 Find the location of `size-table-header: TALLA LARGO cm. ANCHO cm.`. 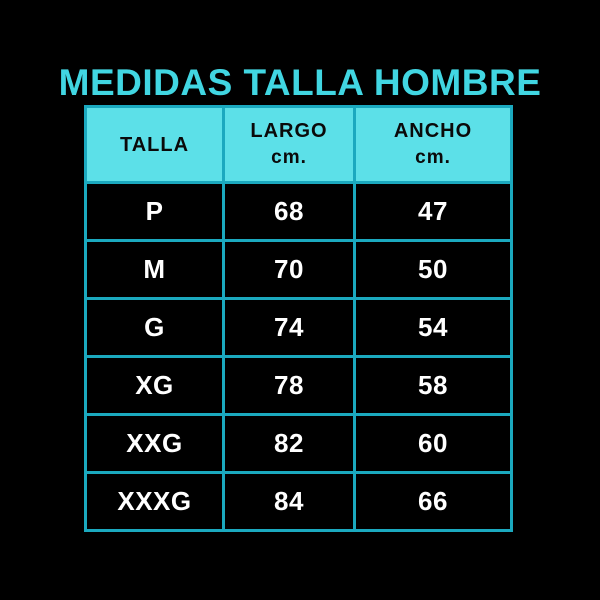

size-table-header: TALLA LARGO cm. ANCHO cm. is located at coordinates (298, 144).